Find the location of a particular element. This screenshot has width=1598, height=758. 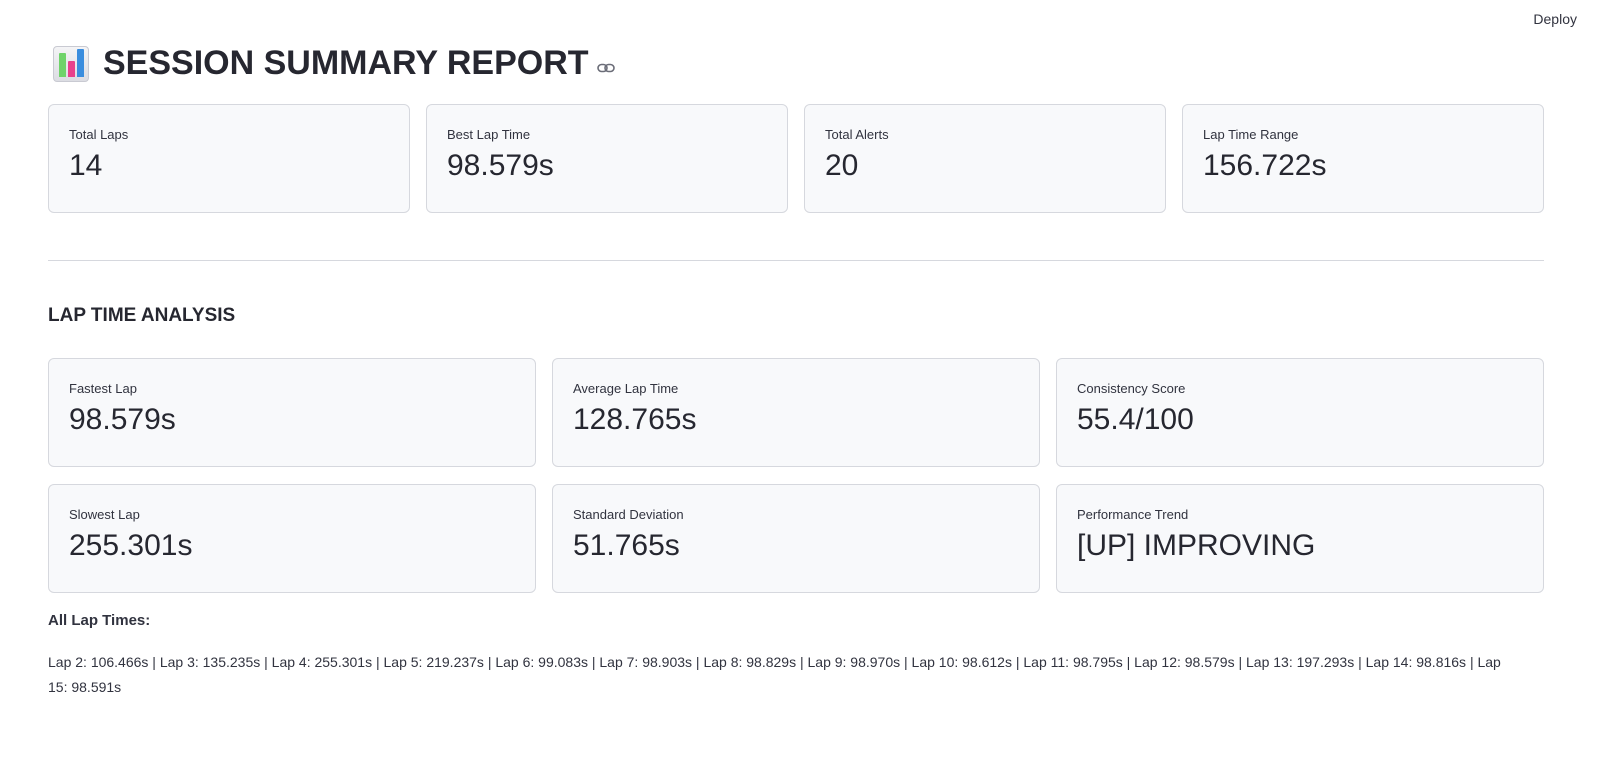

metric-label: Fastest Lap is located at coordinates (103, 388).